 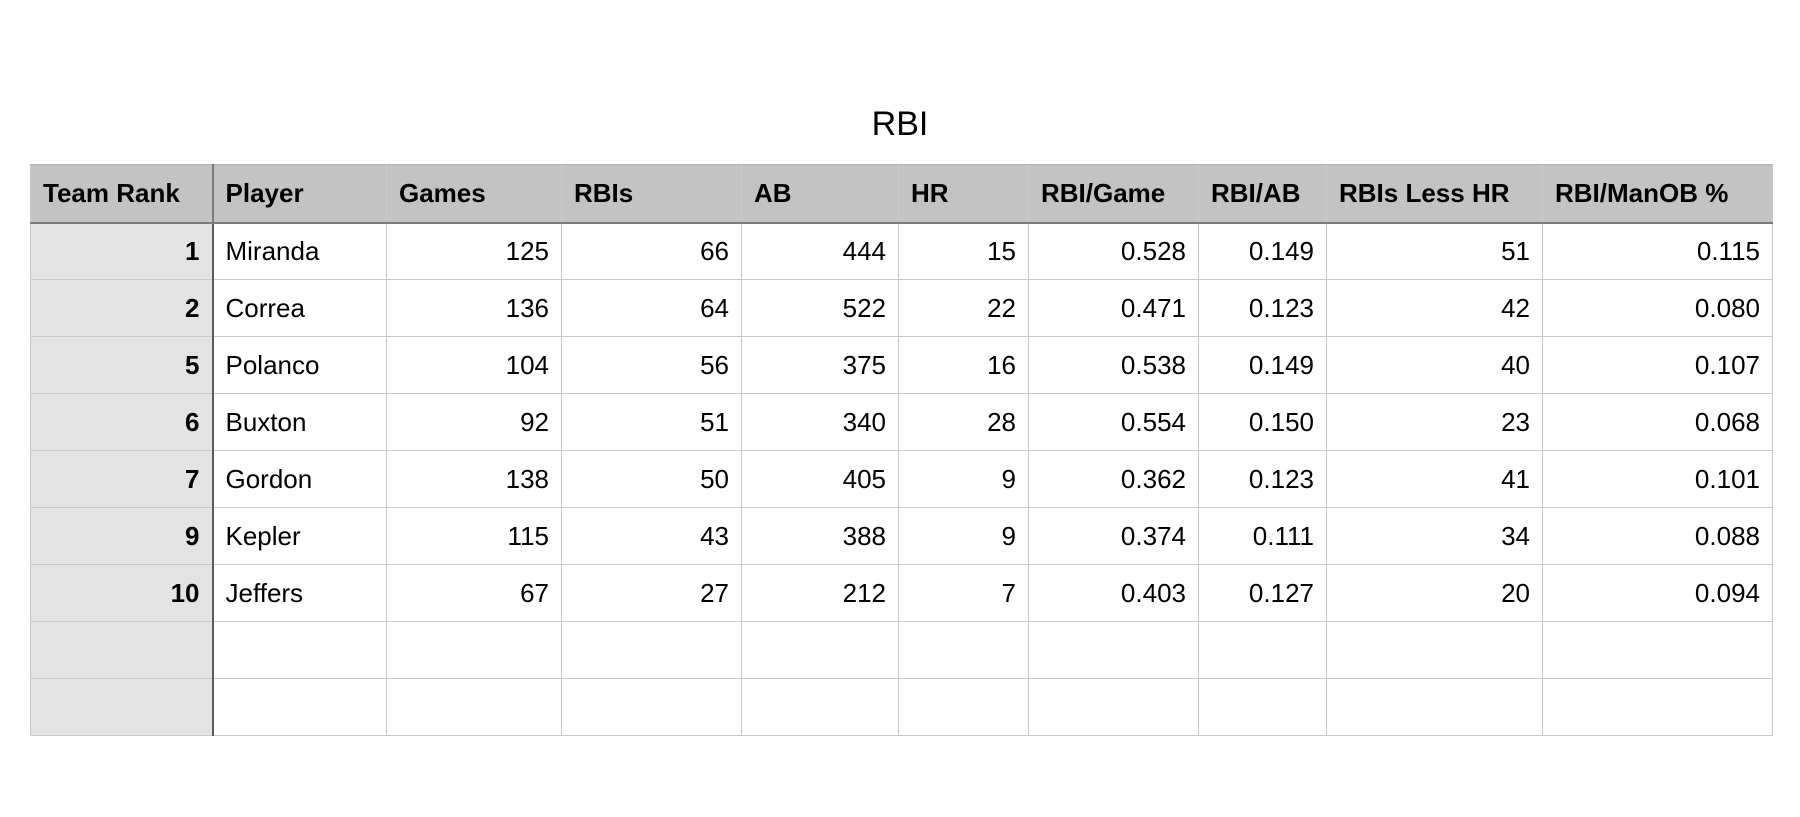 What do you see at coordinates (1434, 479) in the screenshot?
I see `rbis-less-hr-cell: 41` at bounding box center [1434, 479].